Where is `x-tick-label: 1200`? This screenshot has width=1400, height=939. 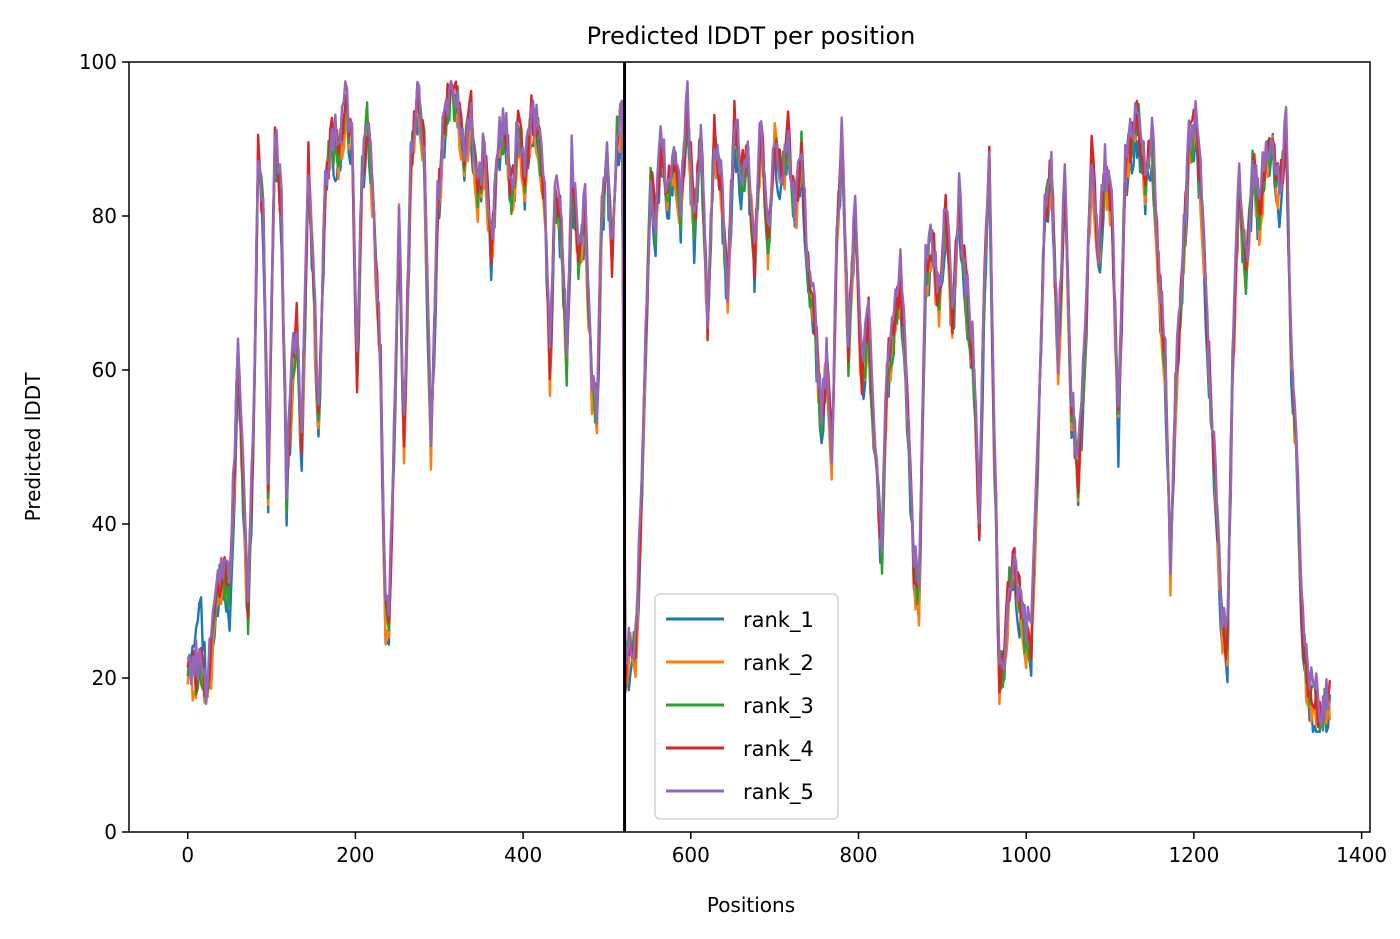 x-tick-label: 1200 is located at coordinates (1193, 855).